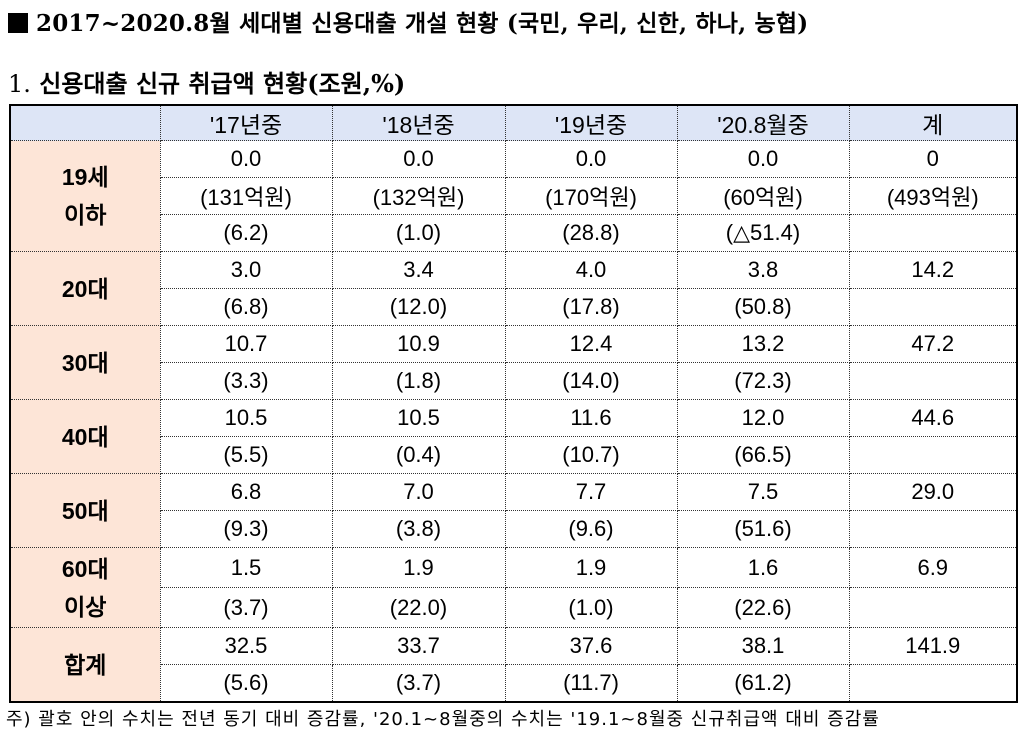 Image resolution: width=1032 pixels, height=736 pixels. I want to click on cell-change: (△51.4), so click(763, 233).